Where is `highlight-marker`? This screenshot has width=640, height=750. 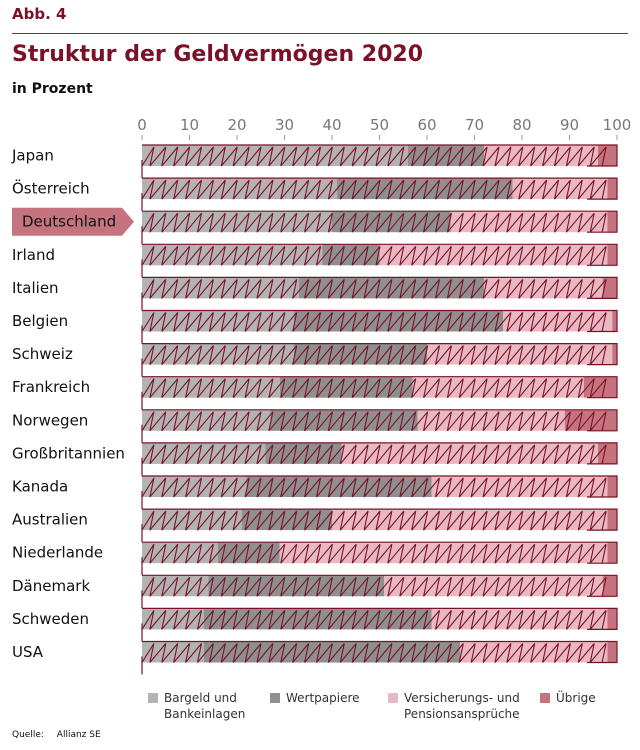
highlight-marker is located at coordinates (73, 221).